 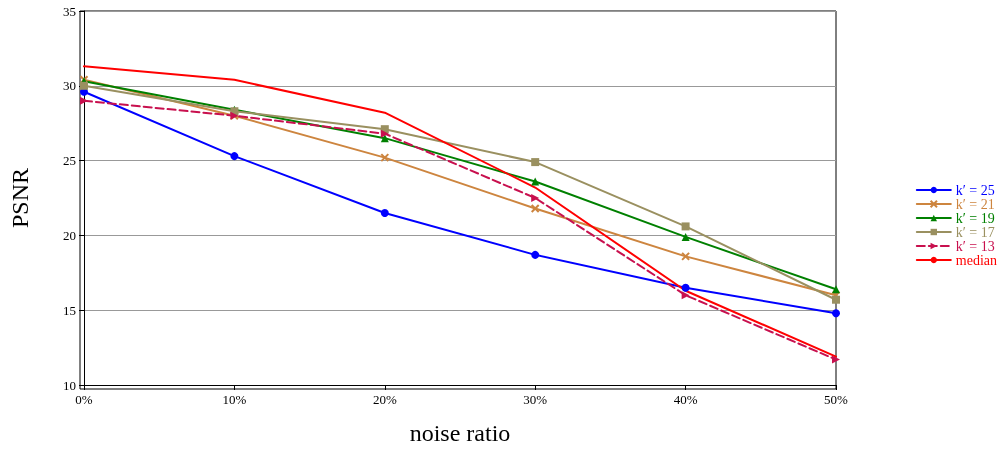 I want to click on y-tick-label: 30, so click(x=69, y=86).